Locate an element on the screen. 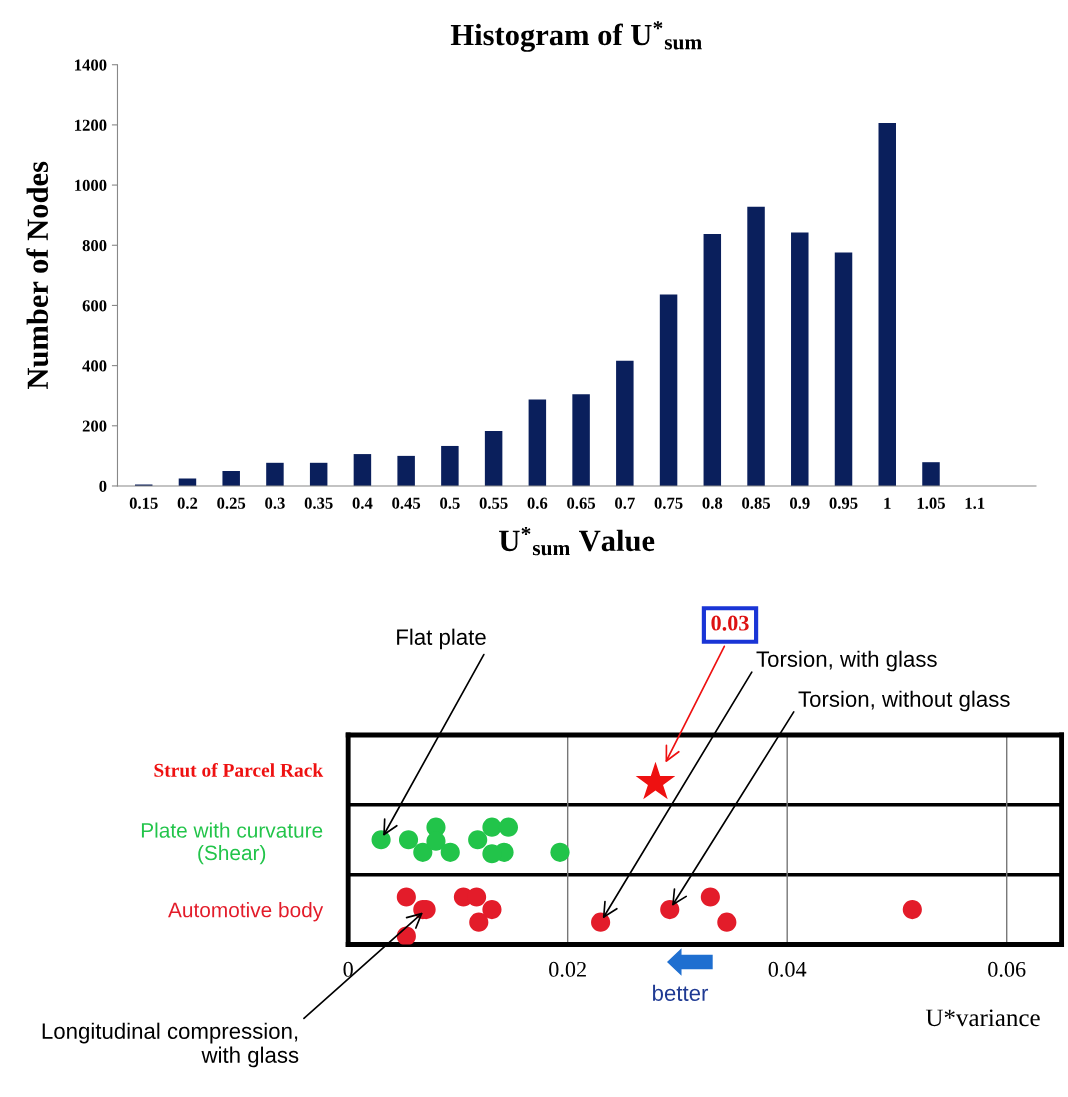 This screenshot has width=1068, height=1097. text: 0.03 is located at coordinates (730, 623).